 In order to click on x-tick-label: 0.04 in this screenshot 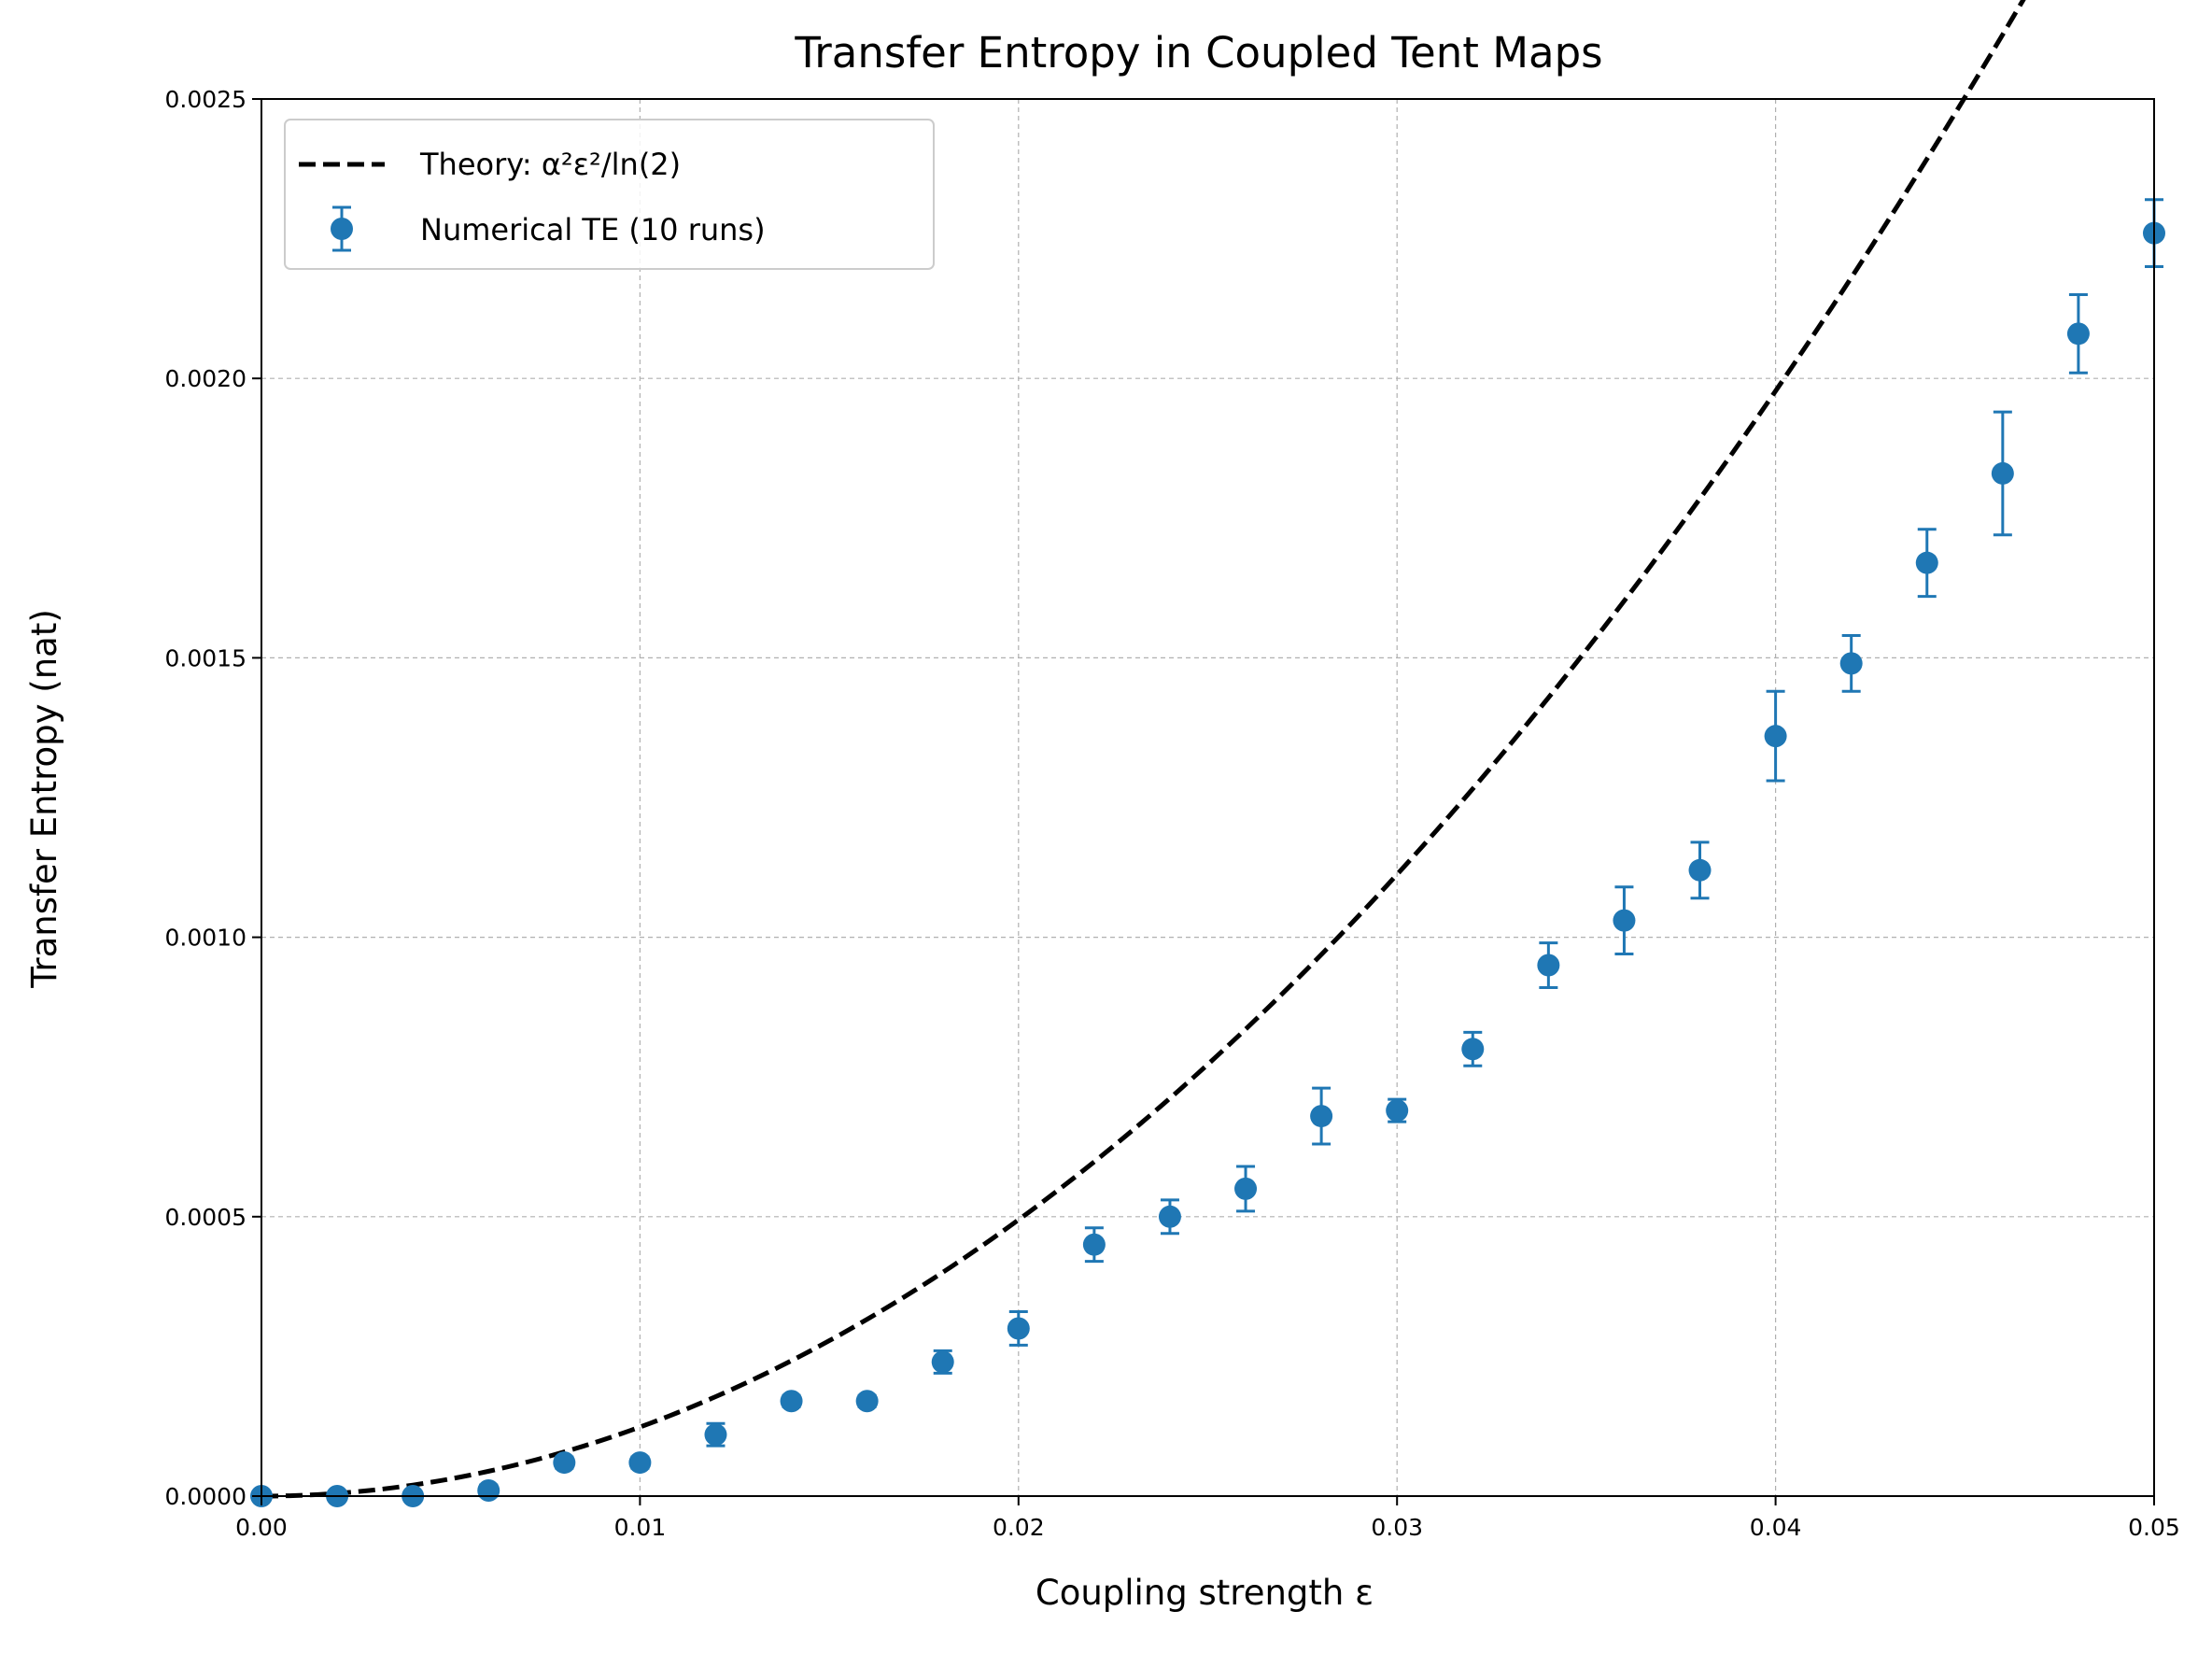, I will do `click(1776, 1528)`.